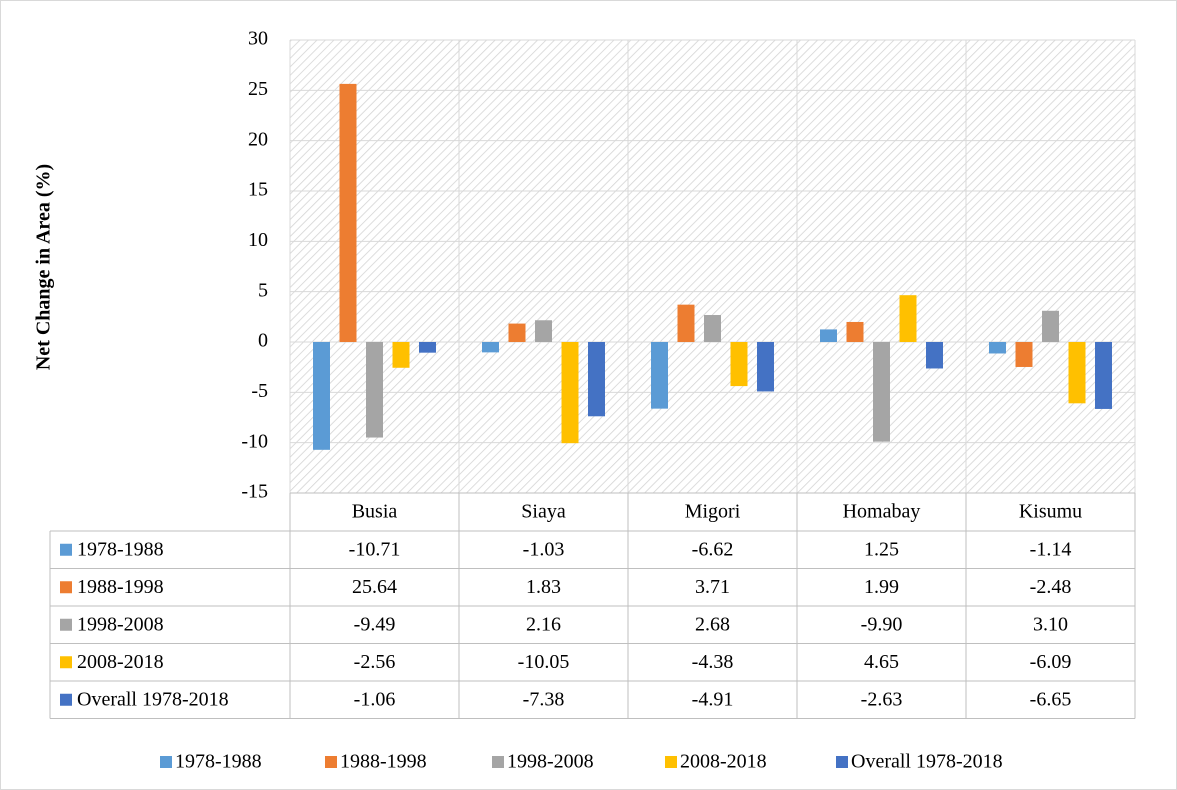 This screenshot has height=790, width=1177. I want to click on table-cell: -10.71, so click(375, 549).